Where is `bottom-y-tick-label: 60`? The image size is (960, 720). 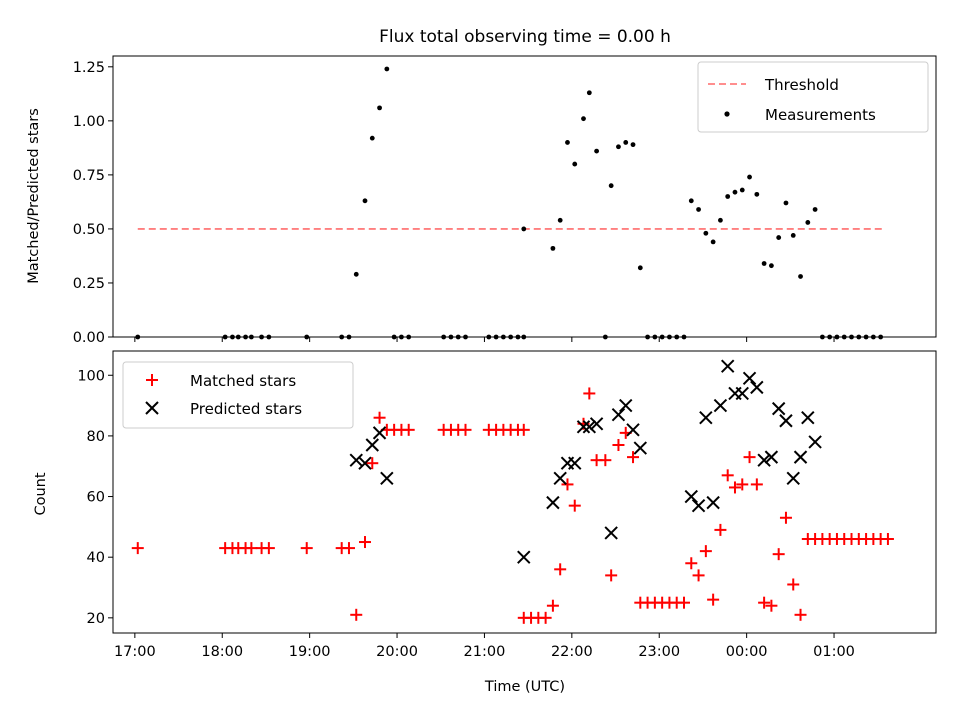
bottom-y-tick-label: 60 is located at coordinates (96, 498).